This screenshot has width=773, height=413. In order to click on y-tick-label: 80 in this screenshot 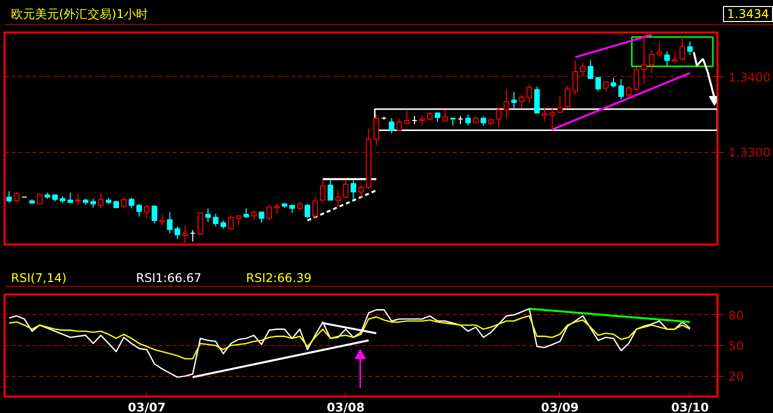, I will do `click(736, 315)`.